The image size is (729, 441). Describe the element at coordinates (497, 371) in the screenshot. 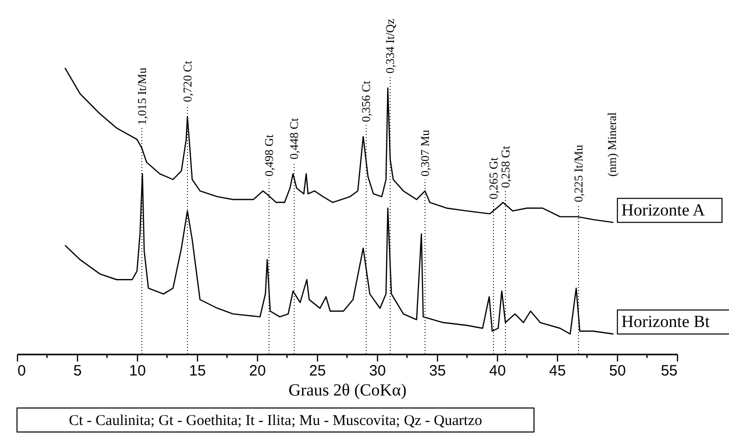

I see `x-tick-label: 40` at that location.